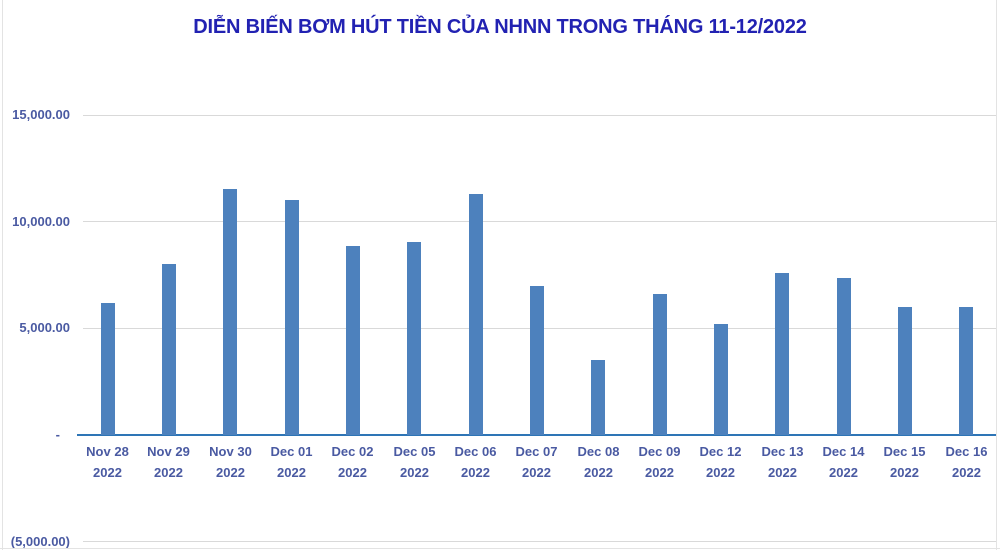  I want to click on x-axis-tick-label: Dec 06 2022, so click(475, 462).